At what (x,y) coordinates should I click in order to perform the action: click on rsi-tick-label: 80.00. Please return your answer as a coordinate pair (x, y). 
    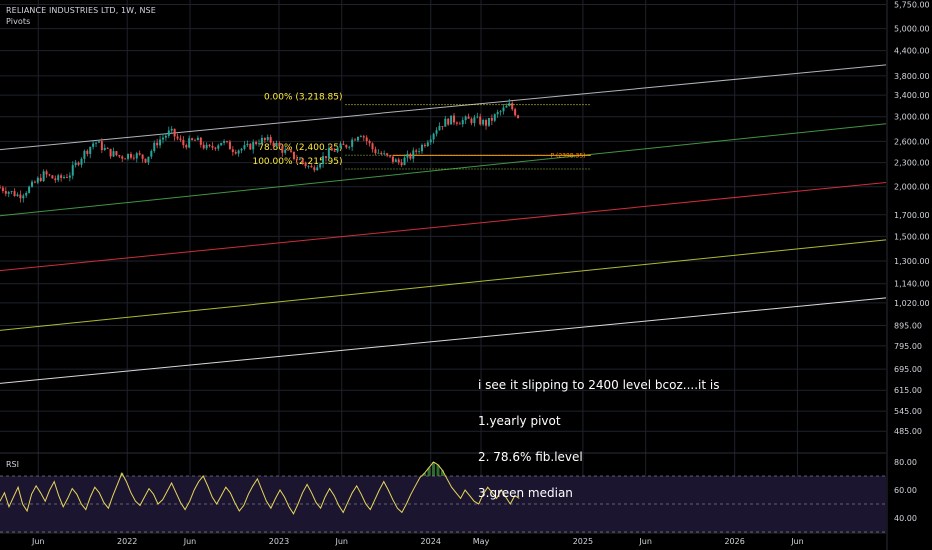
    Looking at the image, I should click on (905, 462).